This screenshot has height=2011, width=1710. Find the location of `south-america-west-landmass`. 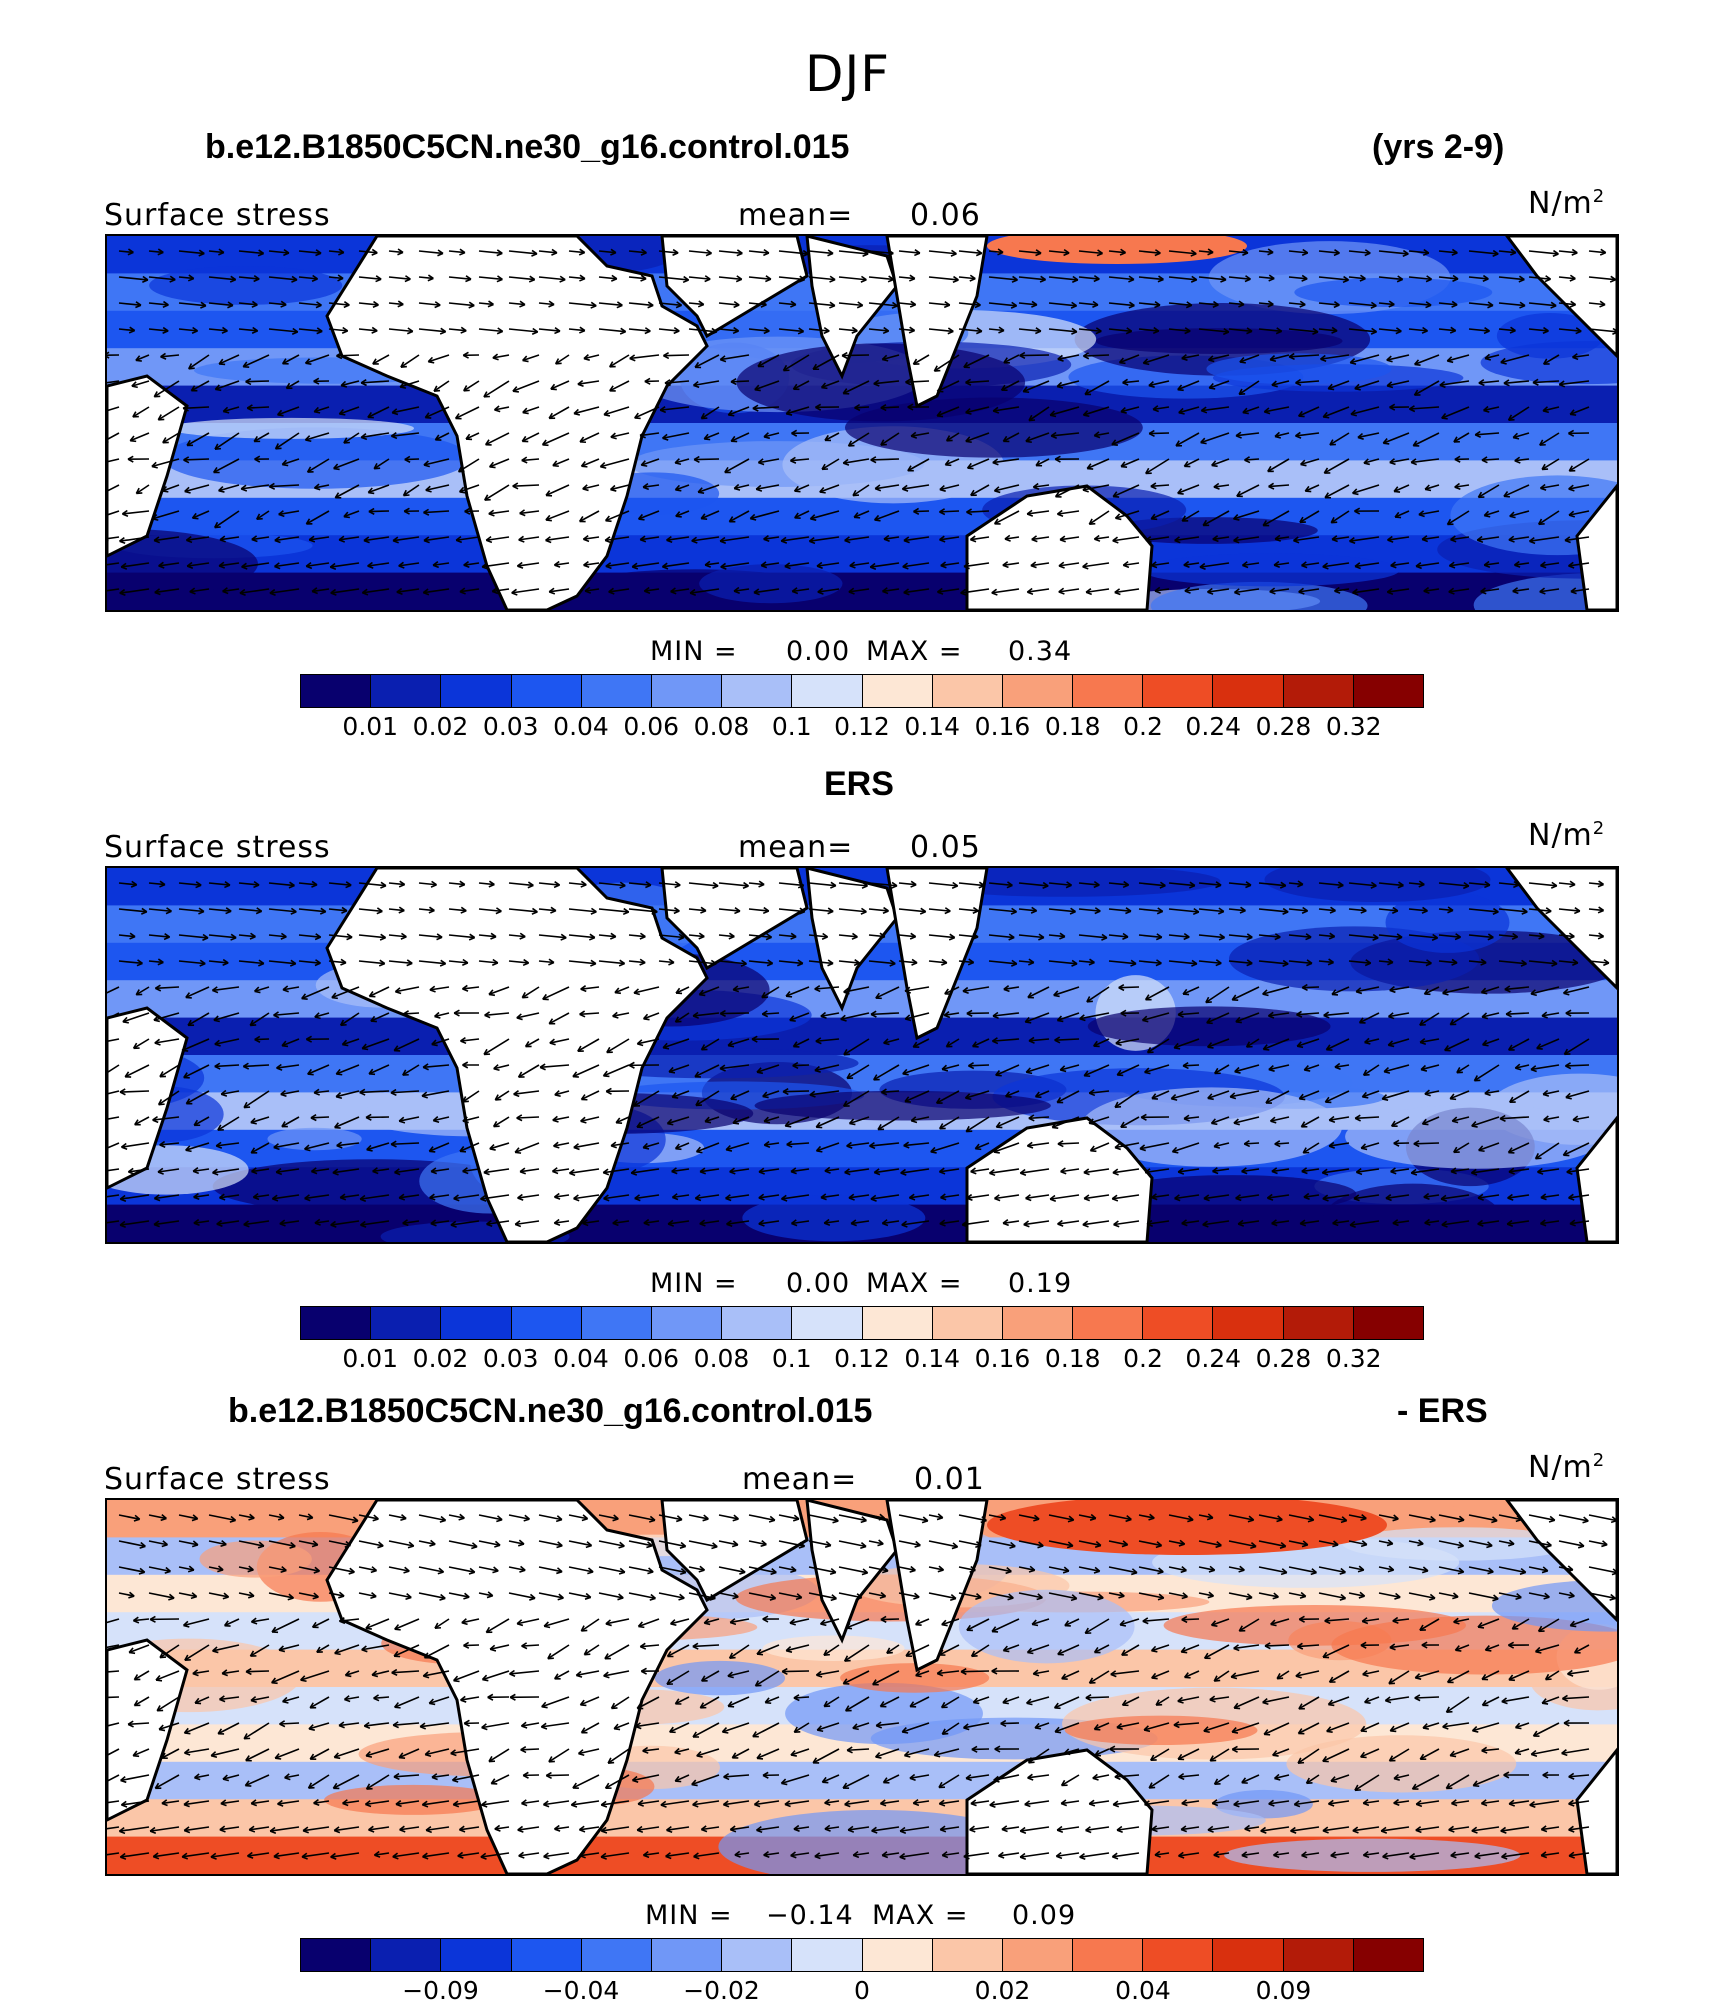

south-america-west-landmass is located at coordinates (148, 1098).